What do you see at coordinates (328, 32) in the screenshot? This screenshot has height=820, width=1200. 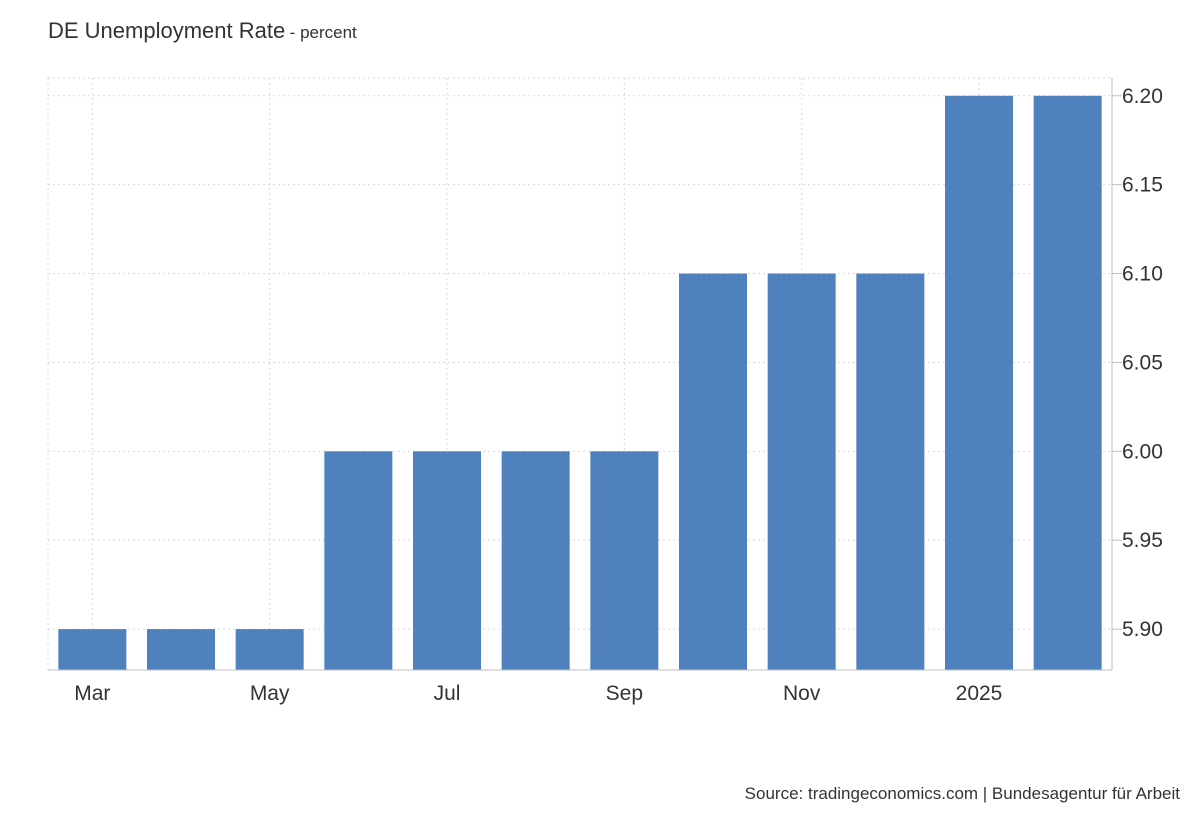 I see `chart-subtitle: percent` at bounding box center [328, 32].